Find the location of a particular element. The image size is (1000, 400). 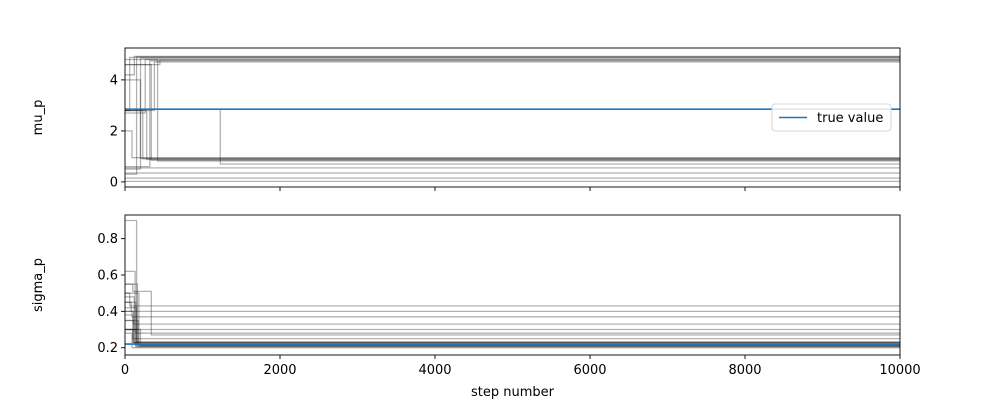

x-tick-label: 2000 is located at coordinates (279, 370).